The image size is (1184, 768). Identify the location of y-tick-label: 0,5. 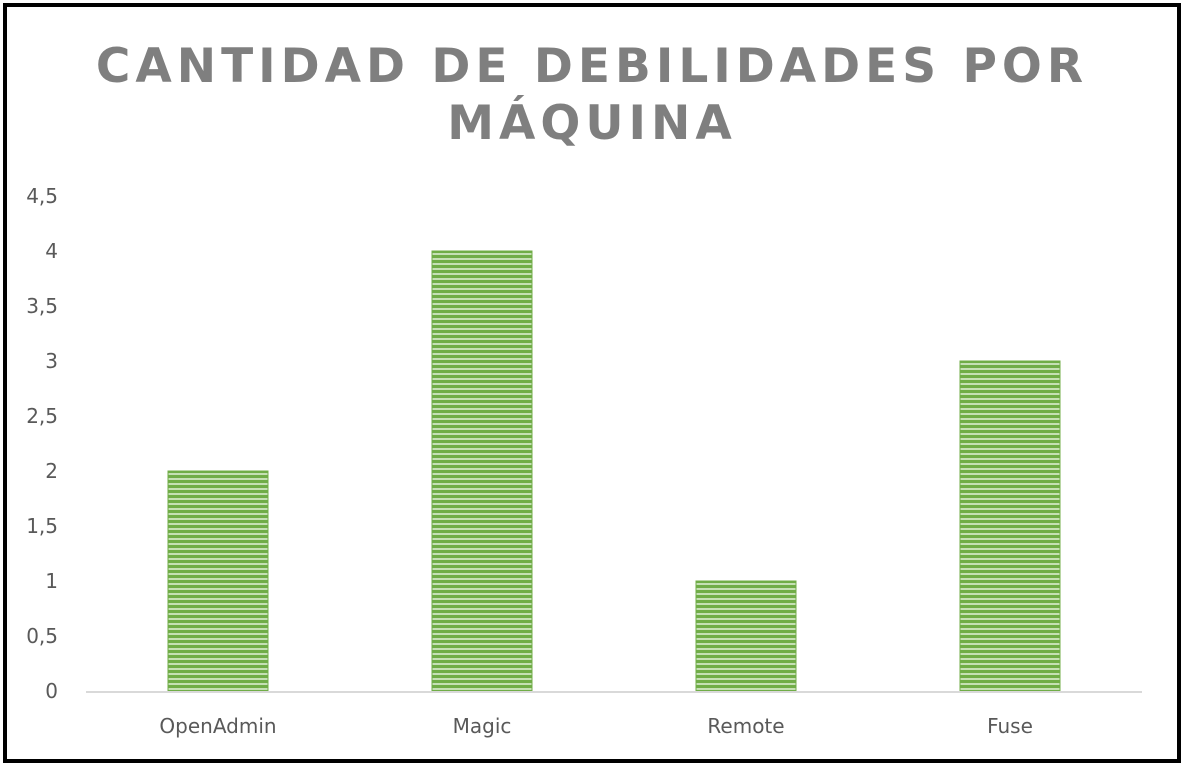
(42, 636).